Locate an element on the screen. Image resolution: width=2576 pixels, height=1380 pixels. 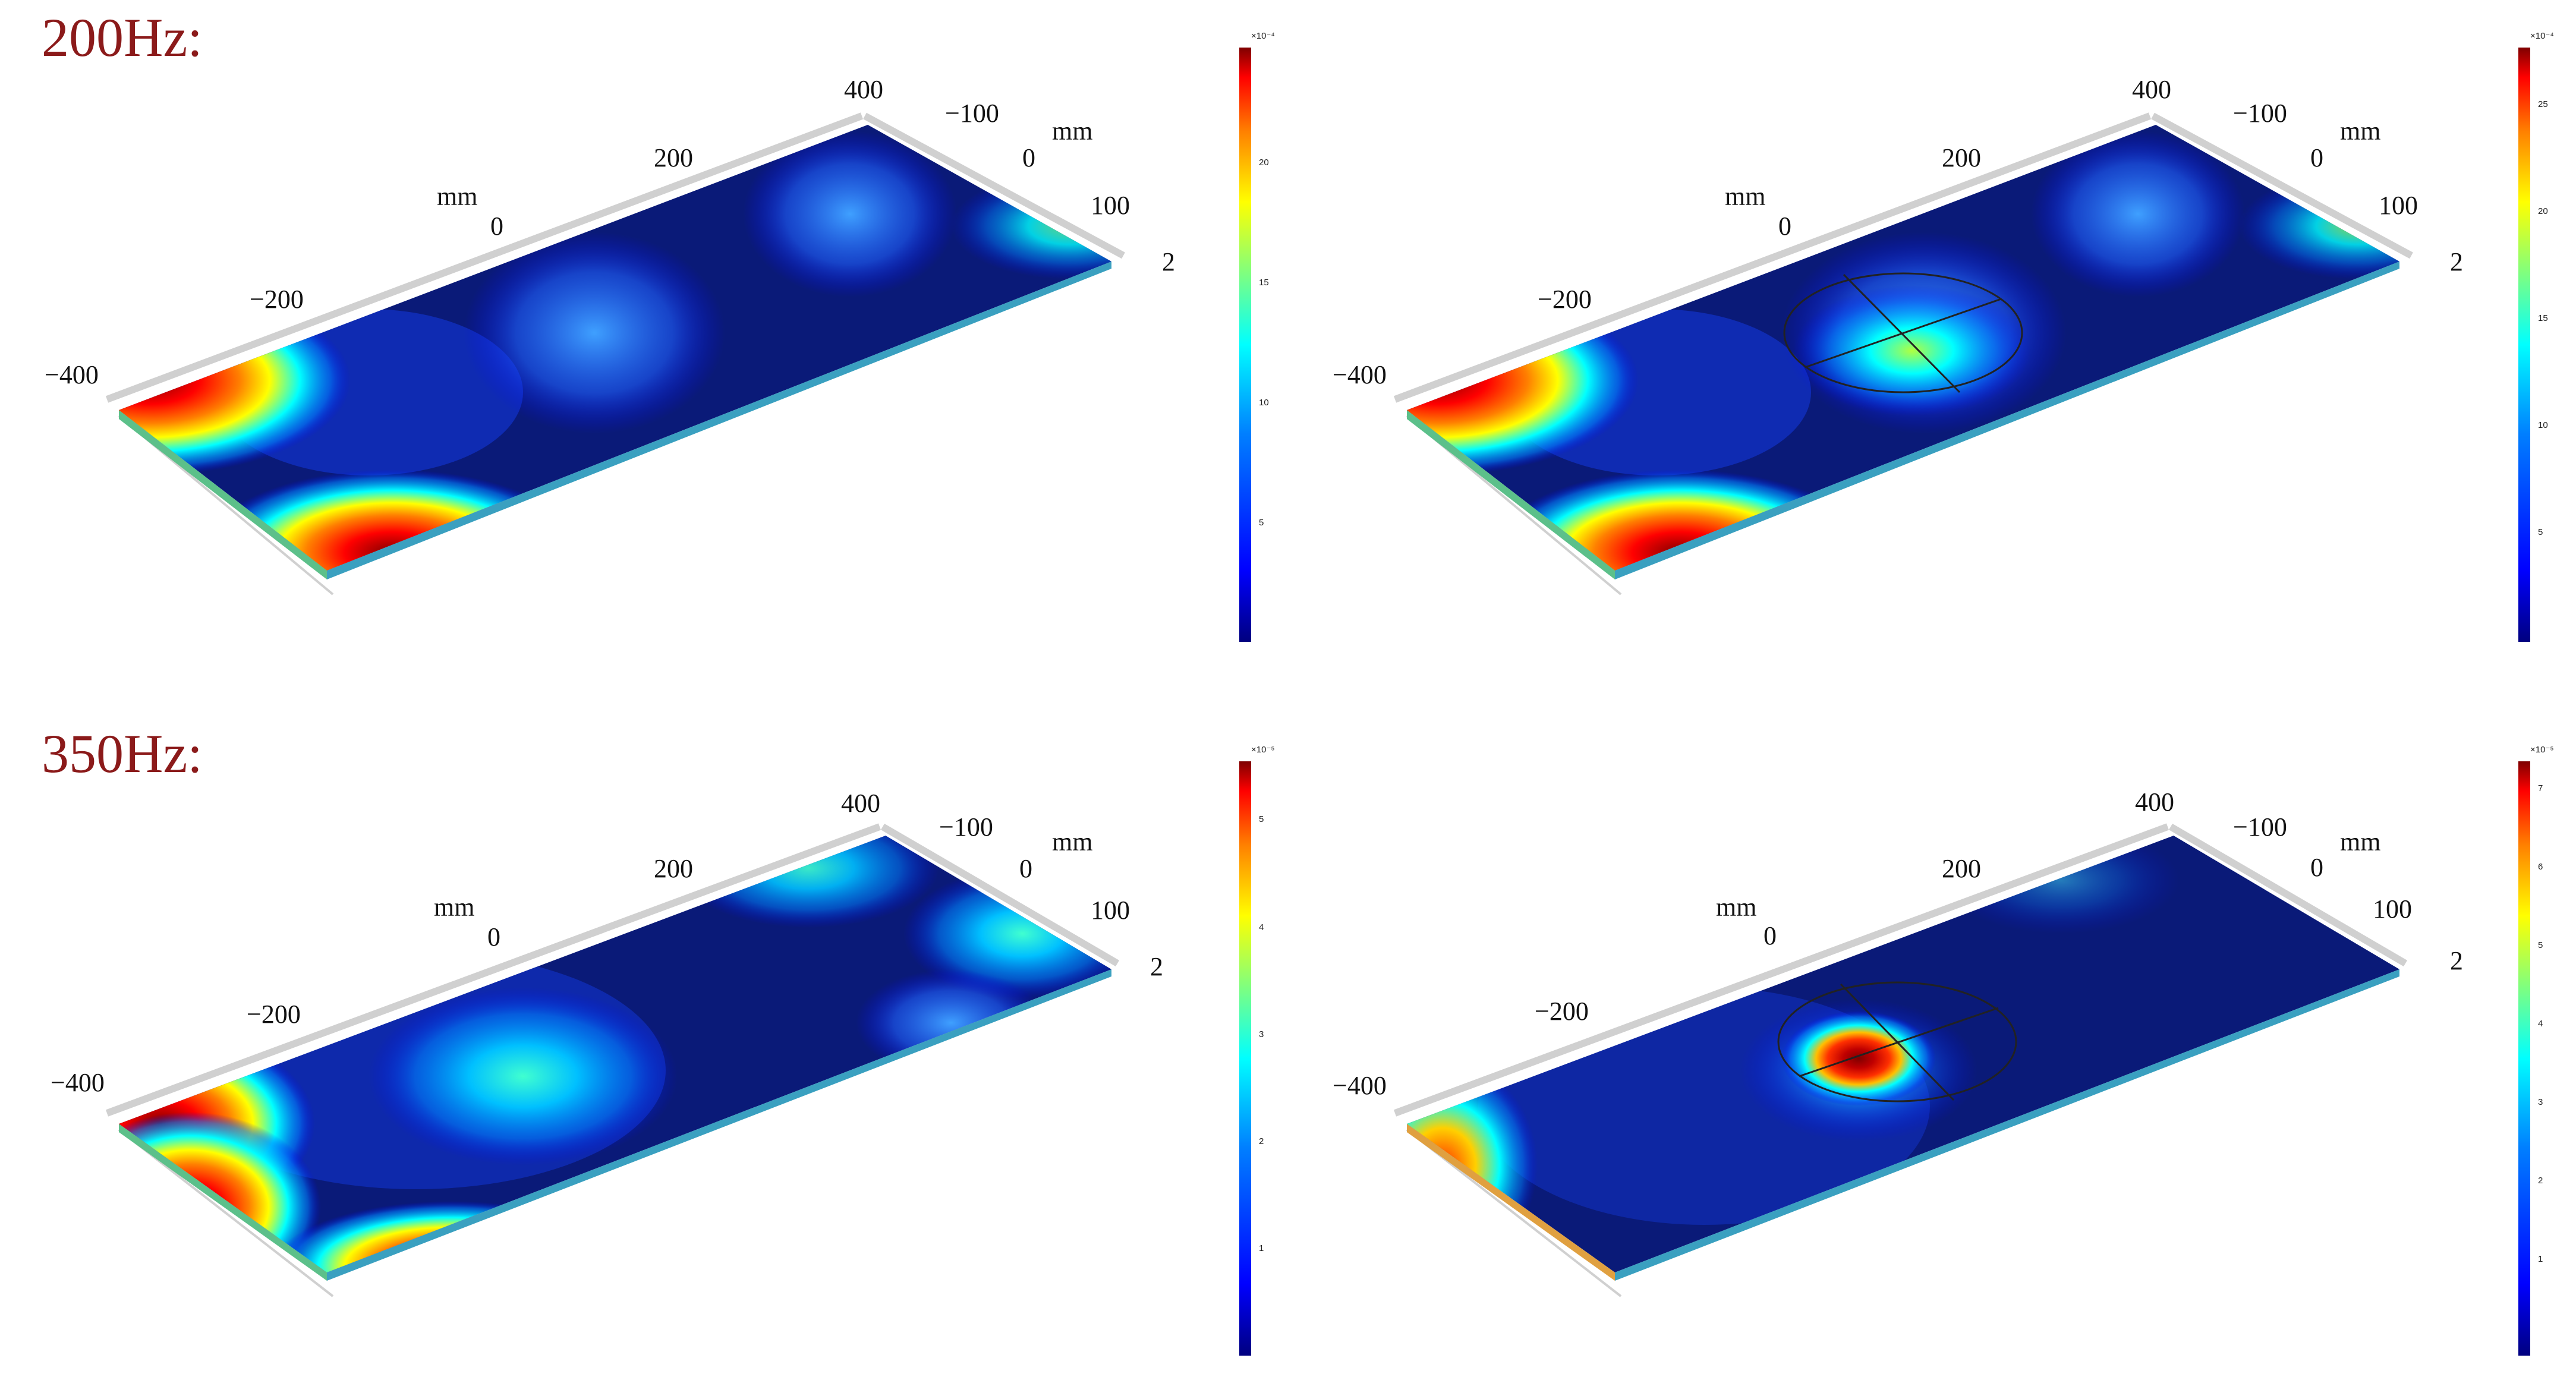
colorbar-tick: 6 is located at coordinates (2540, 867).